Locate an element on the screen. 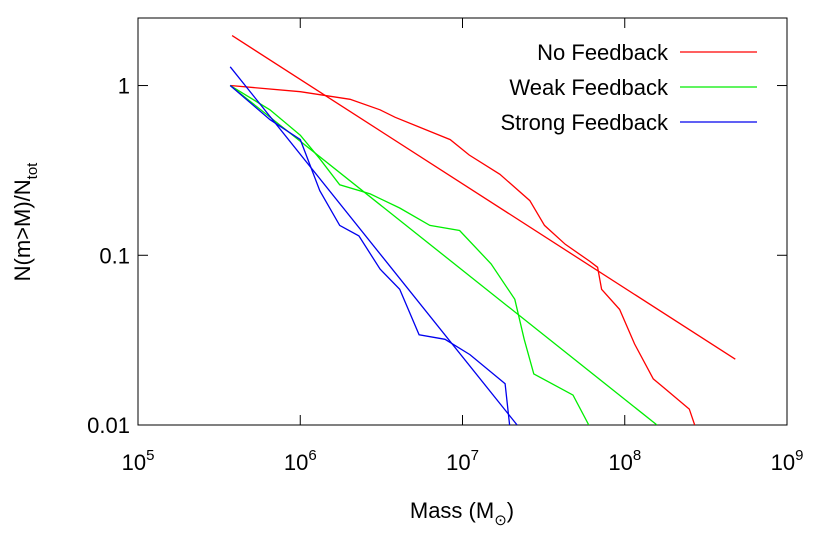 Image resolution: width=830 pixels, height=554 pixels. y-tick-label: 0.01 is located at coordinates (108, 425).